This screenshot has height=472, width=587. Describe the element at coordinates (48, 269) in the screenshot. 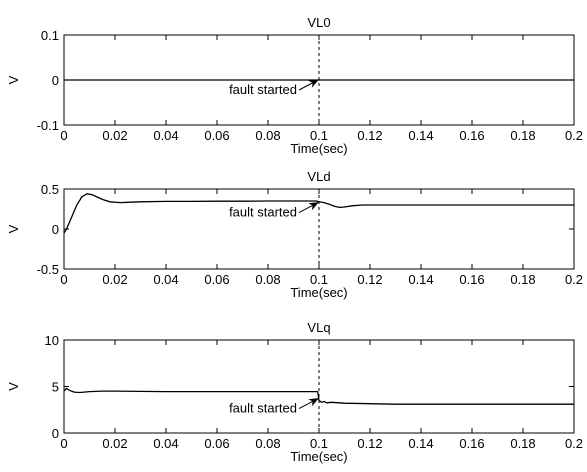

I see `y-tick-label: -0.5` at that location.